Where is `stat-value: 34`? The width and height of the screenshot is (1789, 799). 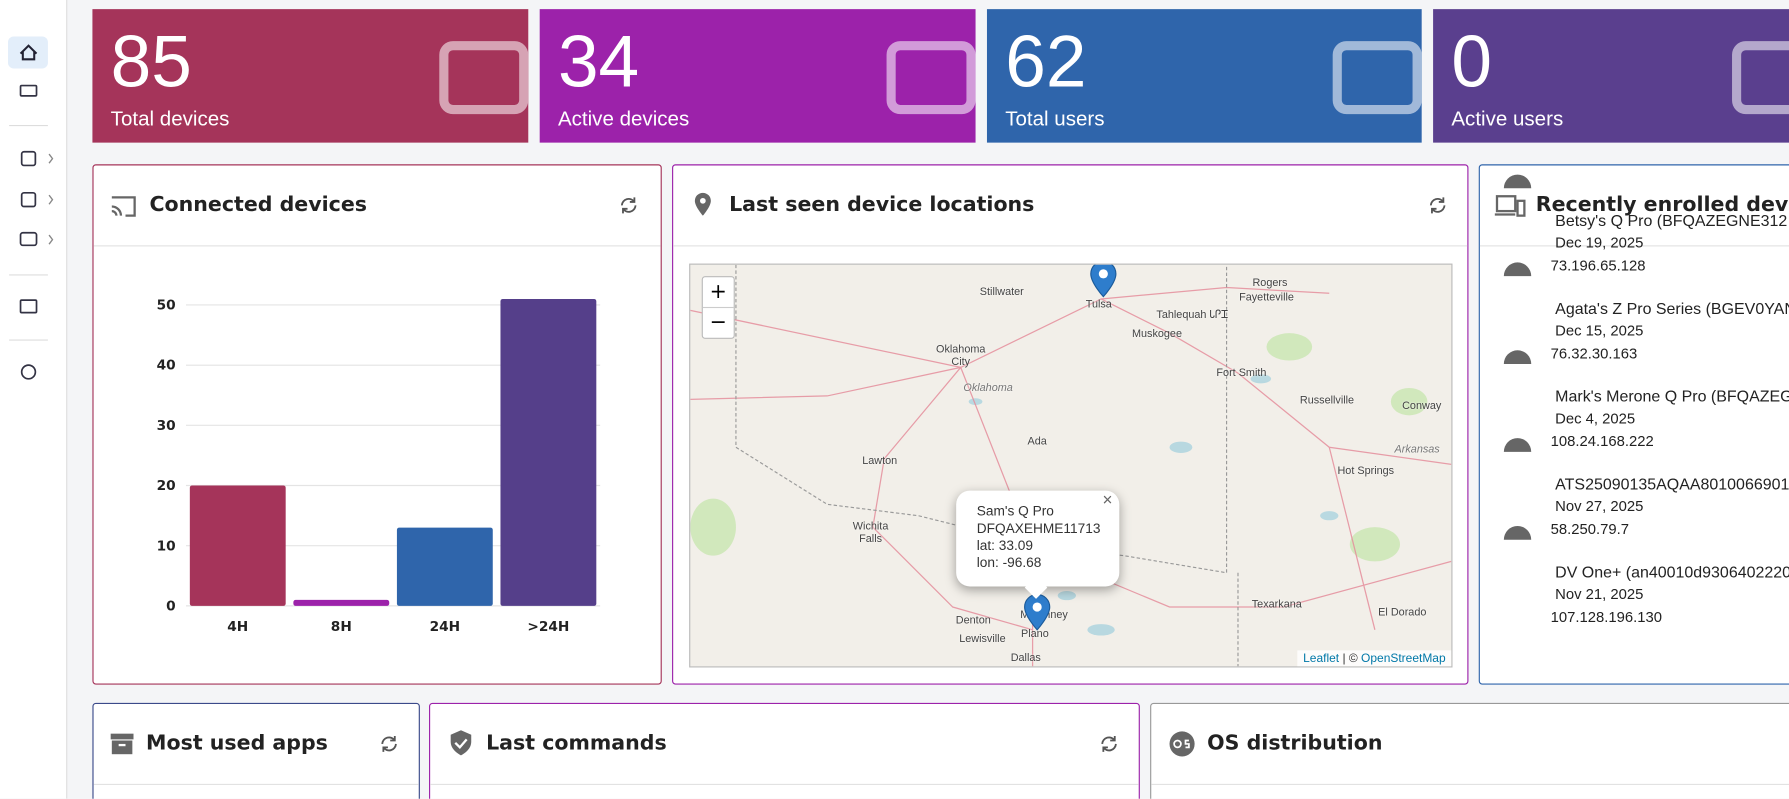 stat-value: 34 is located at coordinates (598, 61).